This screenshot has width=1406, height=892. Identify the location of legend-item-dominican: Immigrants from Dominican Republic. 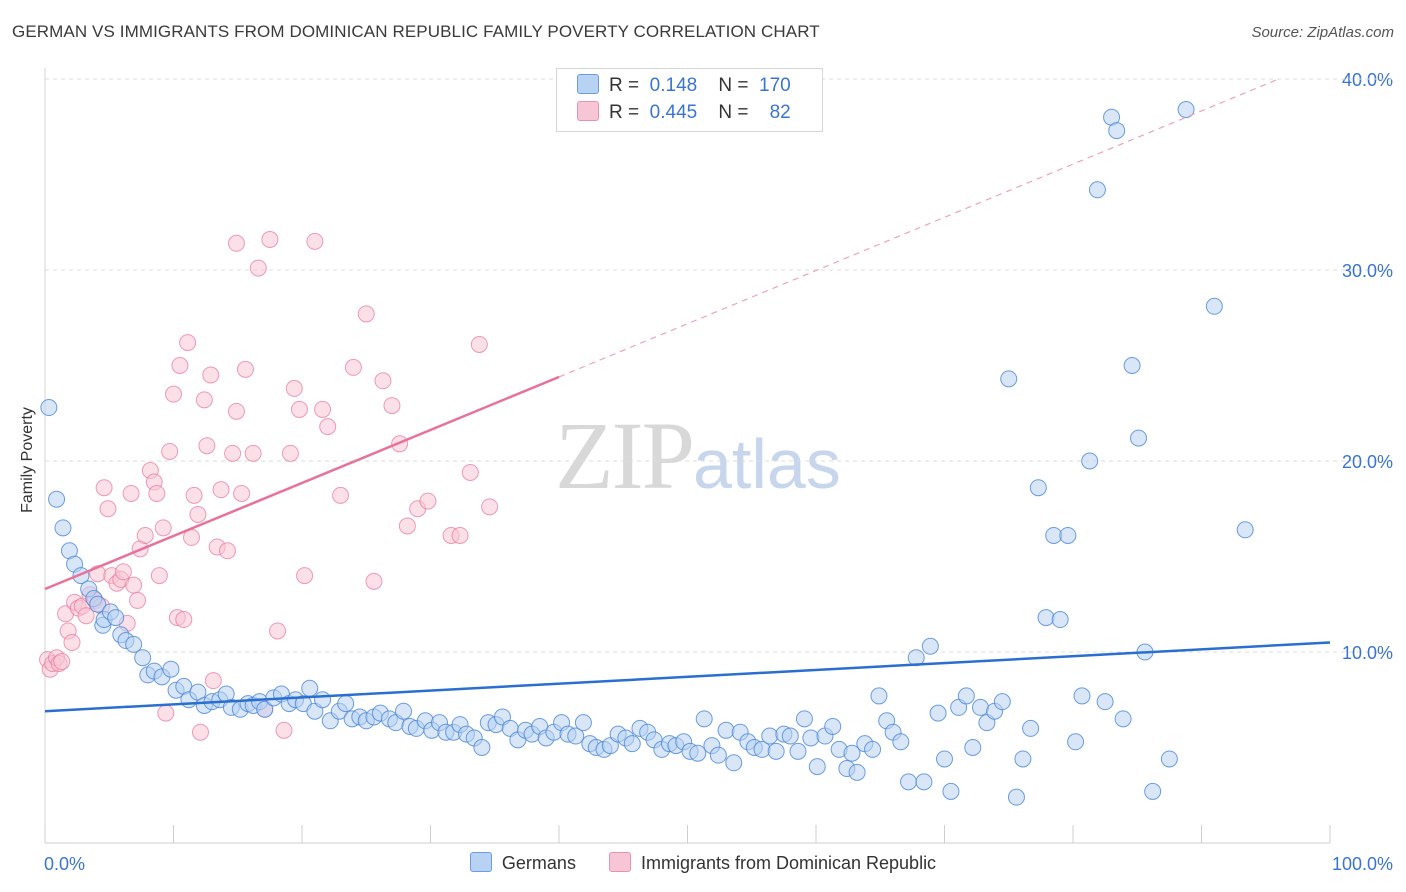
(772, 863).